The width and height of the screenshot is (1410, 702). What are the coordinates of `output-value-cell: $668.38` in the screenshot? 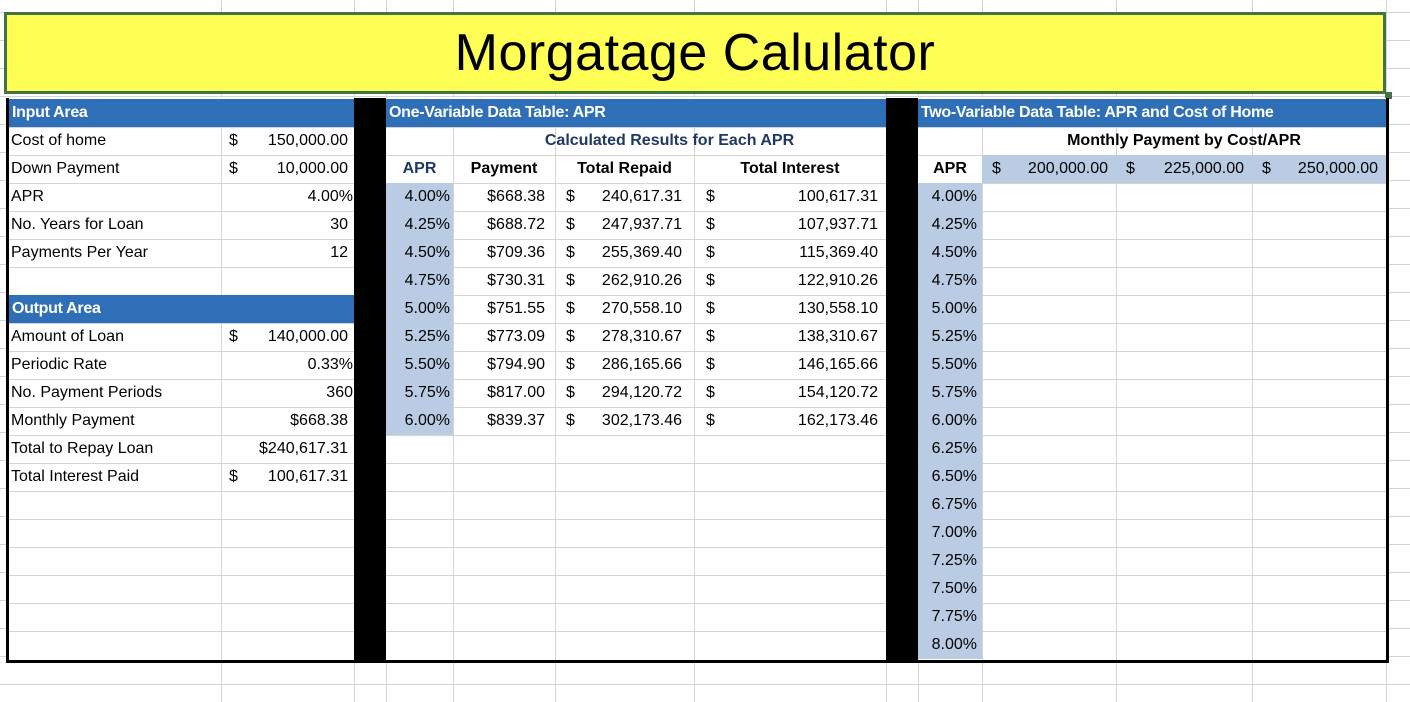 It's located at (319, 420).